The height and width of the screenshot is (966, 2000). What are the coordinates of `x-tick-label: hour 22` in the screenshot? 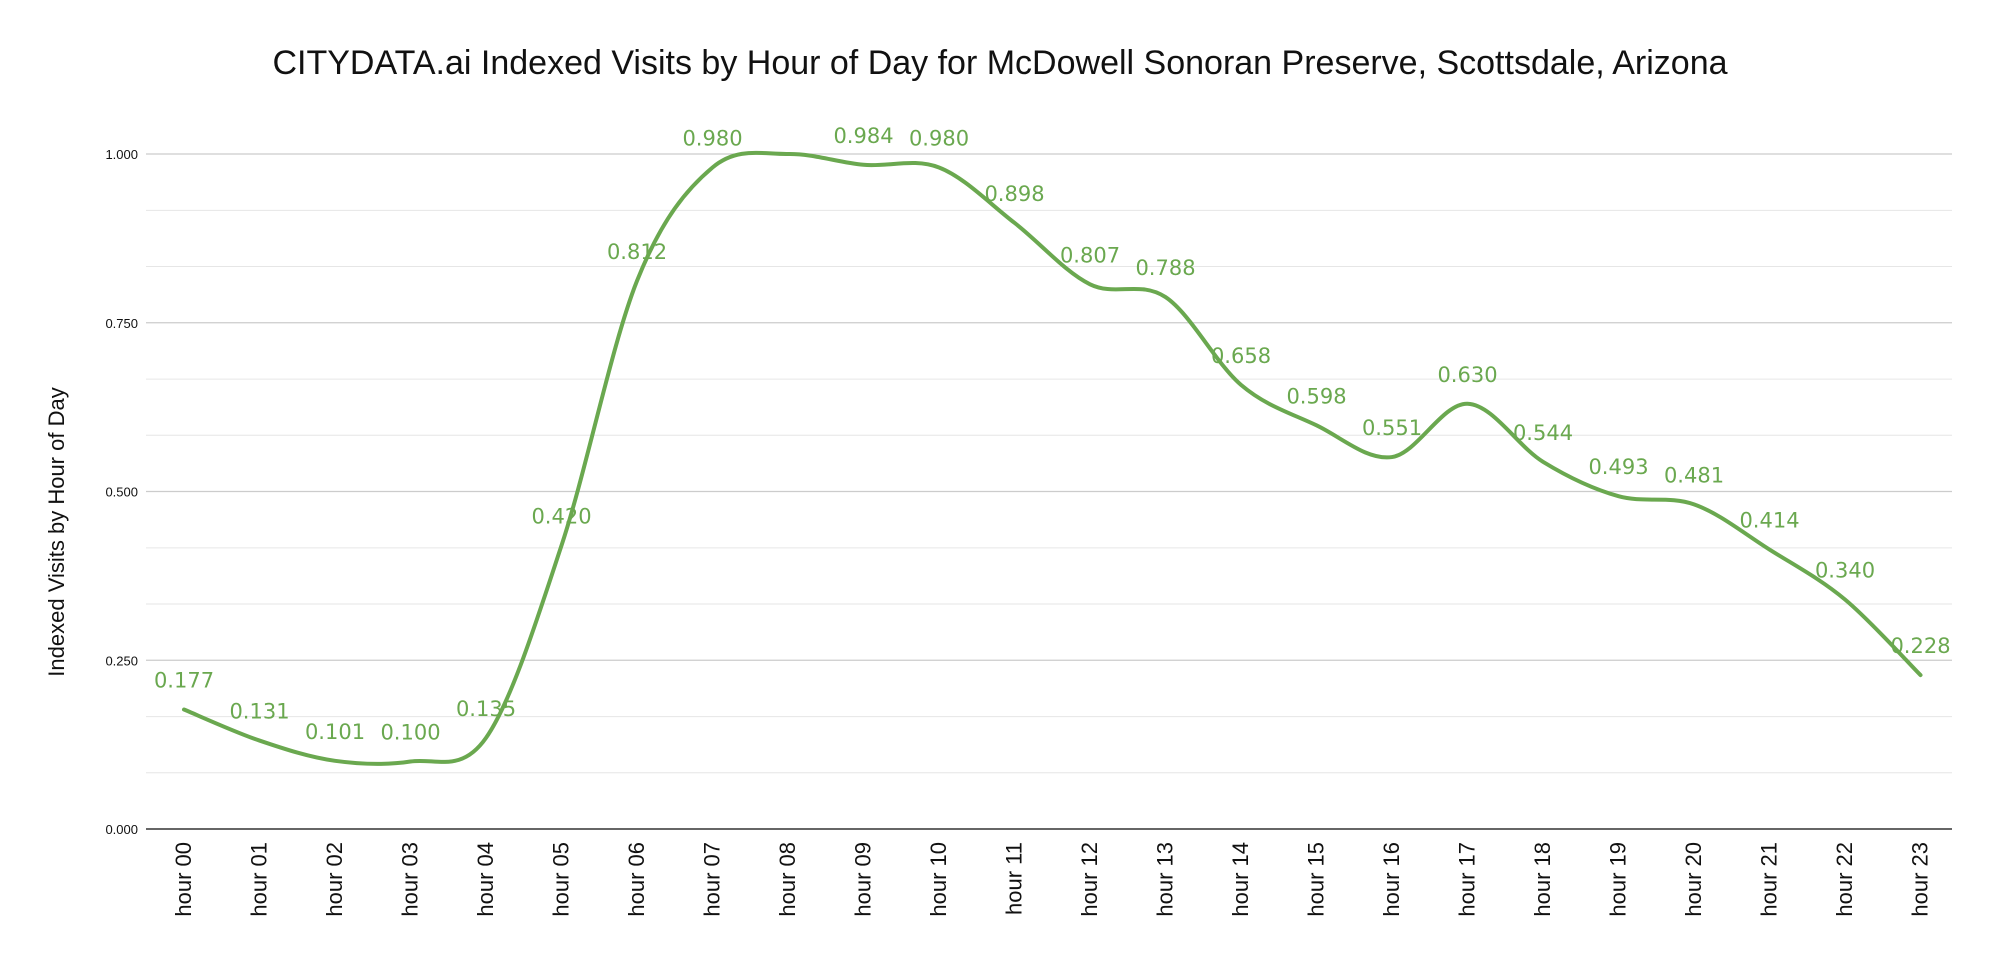 It's located at (1844, 879).